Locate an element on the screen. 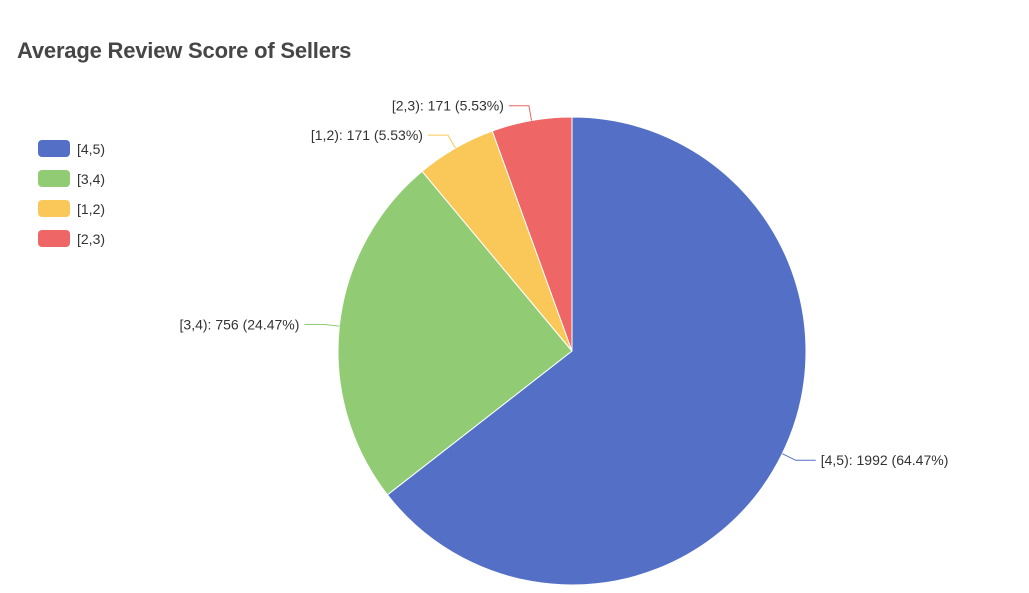  chart-title: Average Review Score of Sellers is located at coordinates (184, 50).